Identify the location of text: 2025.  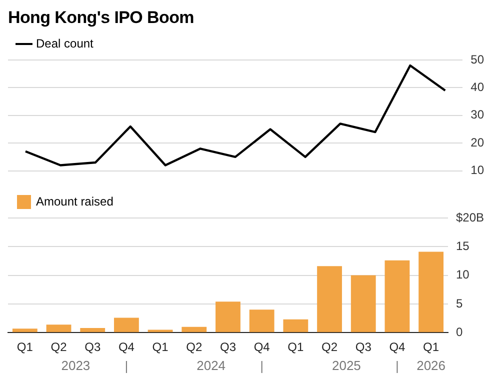
(346, 366).